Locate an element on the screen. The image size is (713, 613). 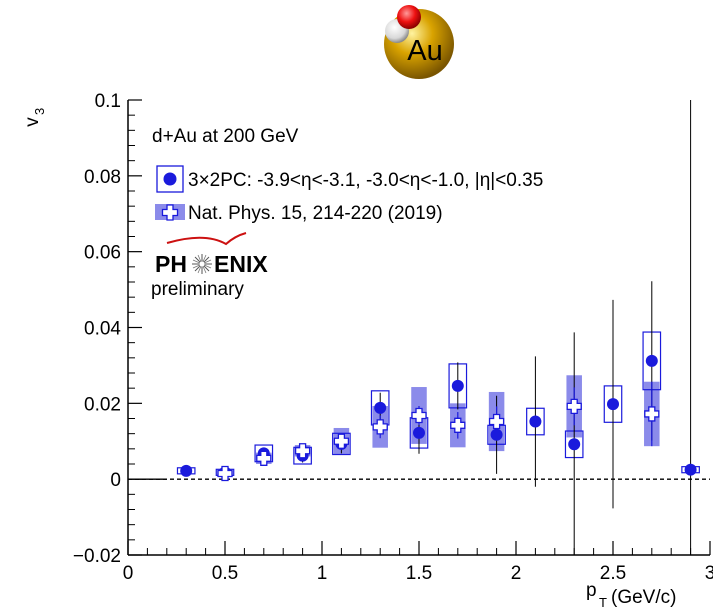
legend-swatch-nat-phys-cross is located at coordinates (170, 212).